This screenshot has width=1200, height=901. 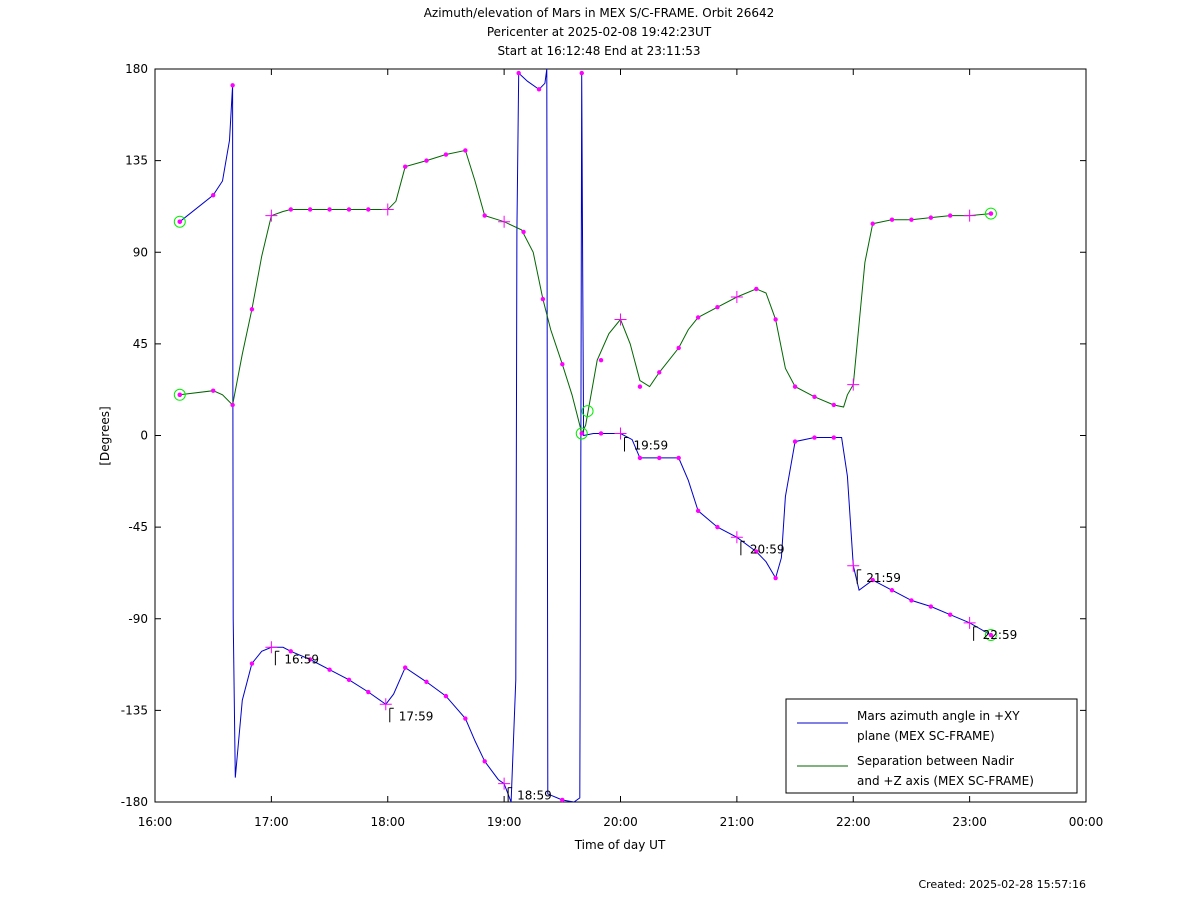 What do you see at coordinates (883, 578) in the screenshot?
I see `time-annotation: 21:59` at bounding box center [883, 578].